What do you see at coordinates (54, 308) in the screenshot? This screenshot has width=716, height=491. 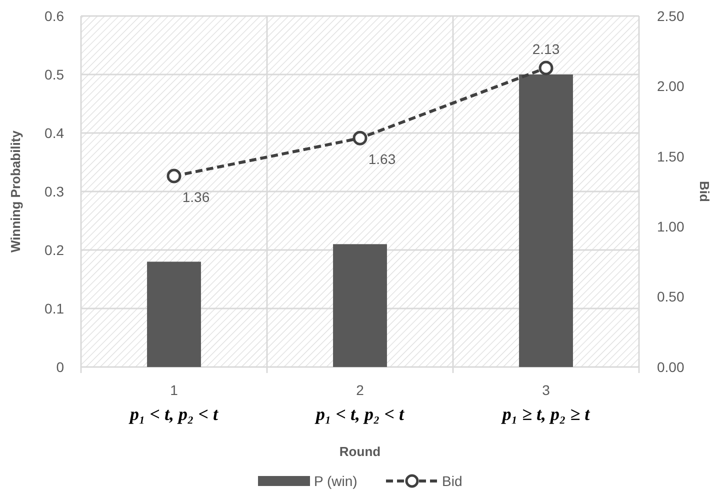 I see `y-tick-label: 0.1` at bounding box center [54, 308].